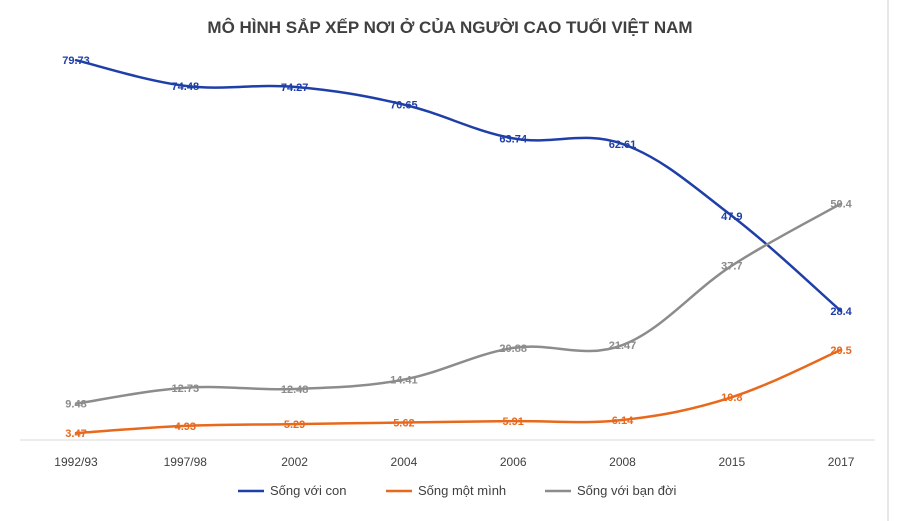  What do you see at coordinates (731, 267) in the screenshot?
I see `data-label: 37.7` at bounding box center [731, 267].